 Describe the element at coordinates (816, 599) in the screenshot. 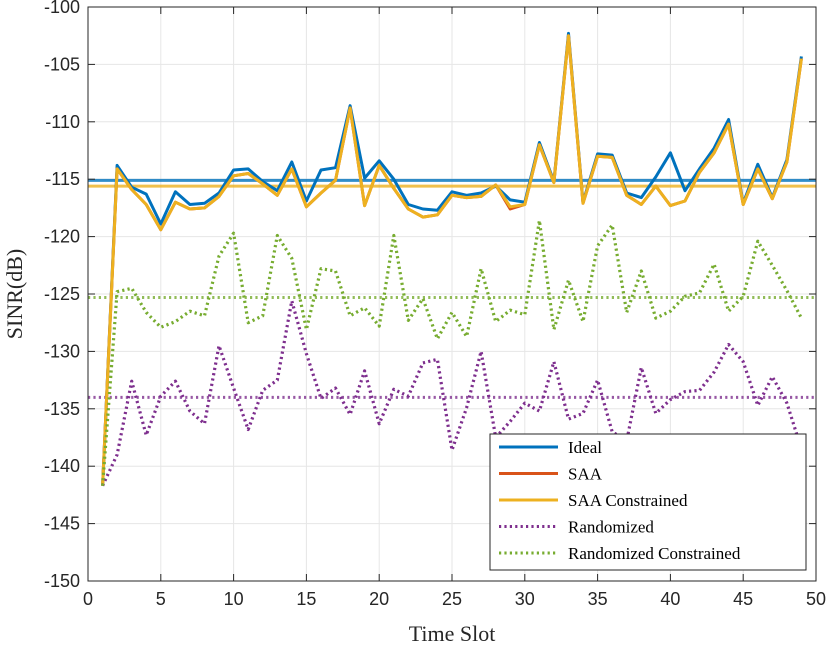

I see `x-tick-label: 50` at that location.